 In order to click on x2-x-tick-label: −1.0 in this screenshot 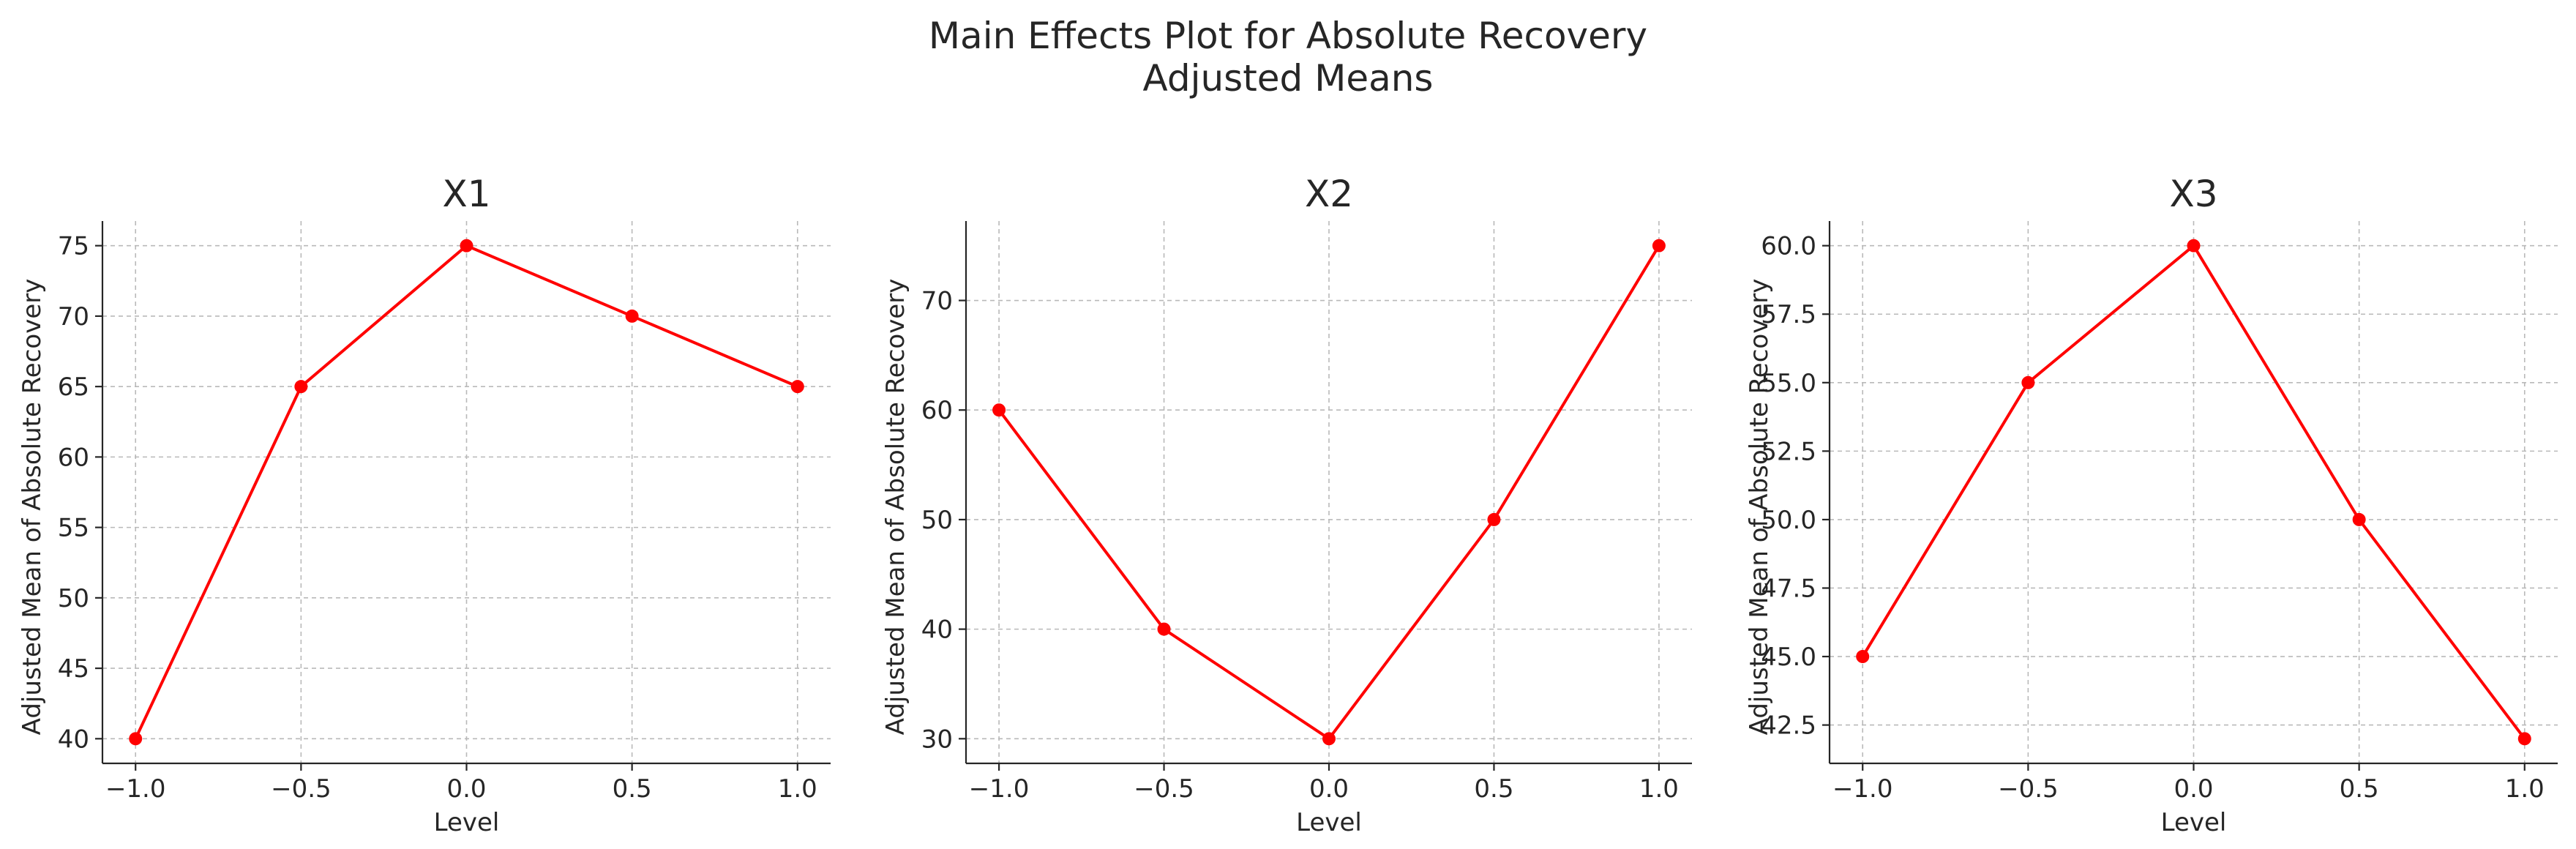, I will do `click(999, 789)`.